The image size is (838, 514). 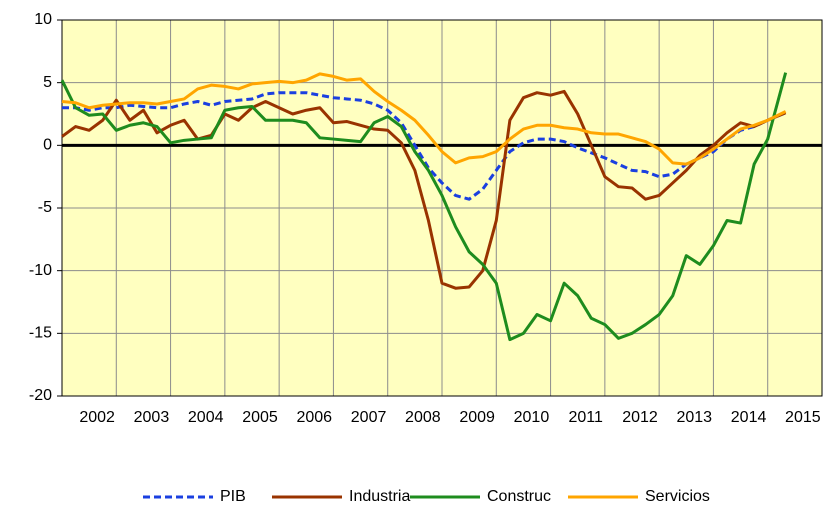 What do you see at coordinates (423, 417) in the screenshot?
I see `x-tick-label: 2008` at bounding box center [423, 417].